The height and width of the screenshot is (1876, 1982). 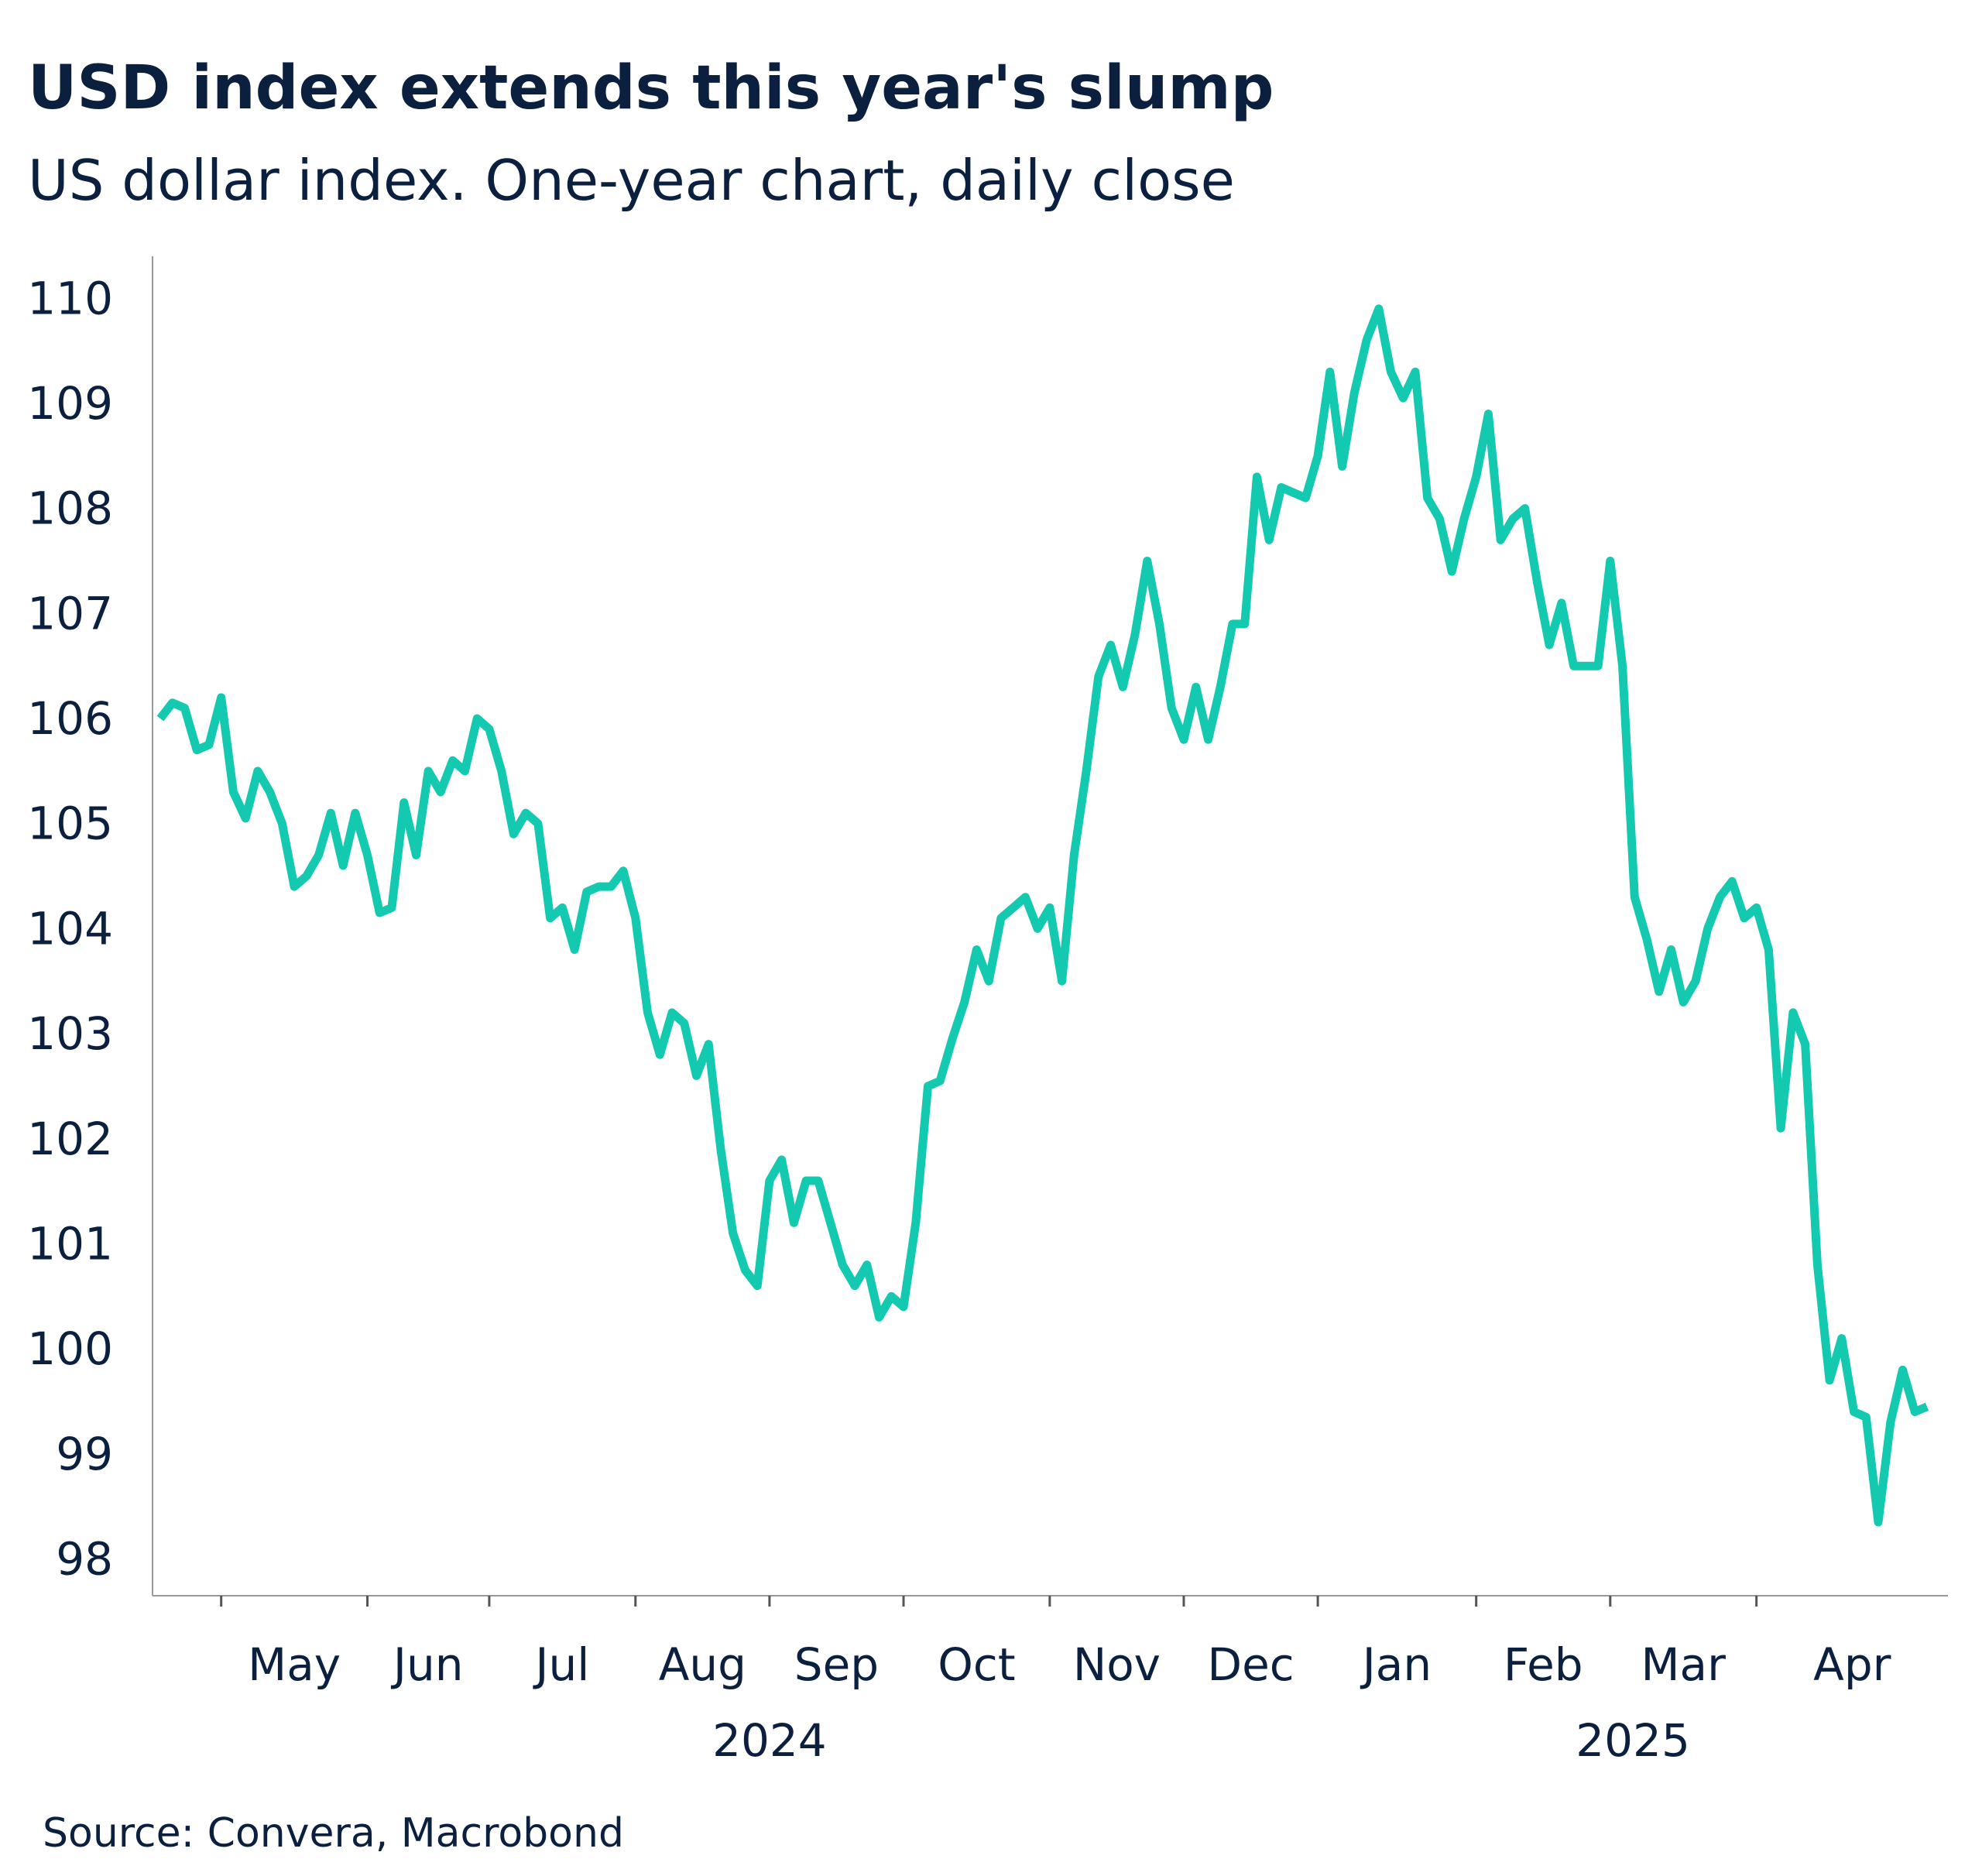 What do you see at coordinates (1250, 1665) in the screenshot?
I see `x-tick-label: Dec` at bounding box center [1250, 1665].